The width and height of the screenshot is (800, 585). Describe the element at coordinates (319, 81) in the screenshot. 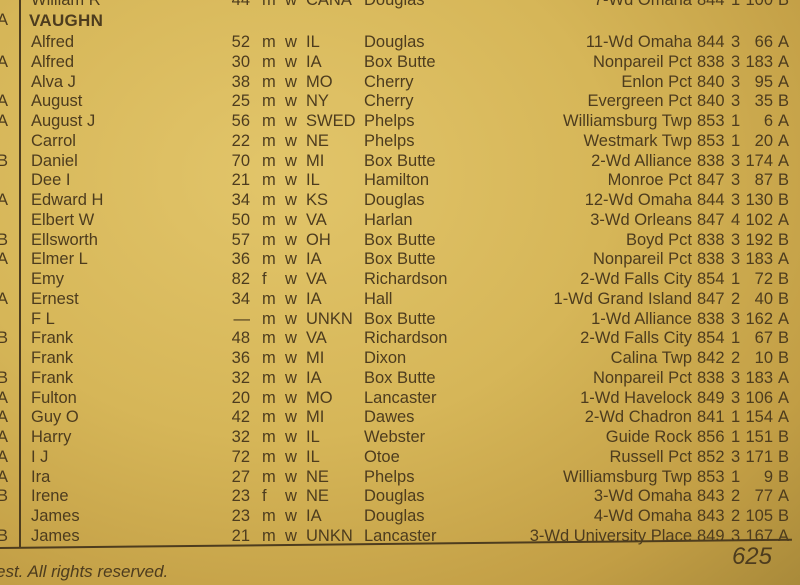

I see `birthplace: MO` at that location.